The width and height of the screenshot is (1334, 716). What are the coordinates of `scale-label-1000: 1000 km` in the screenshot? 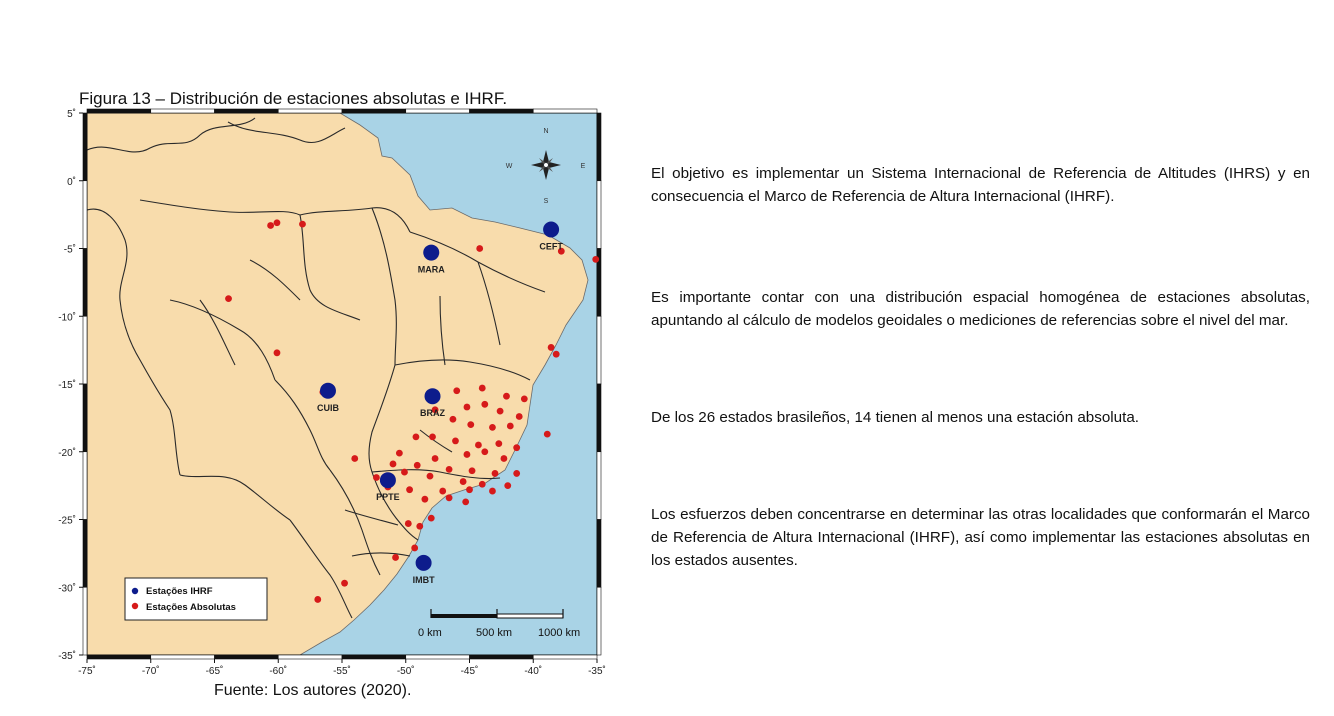 It's located at (559, 633).